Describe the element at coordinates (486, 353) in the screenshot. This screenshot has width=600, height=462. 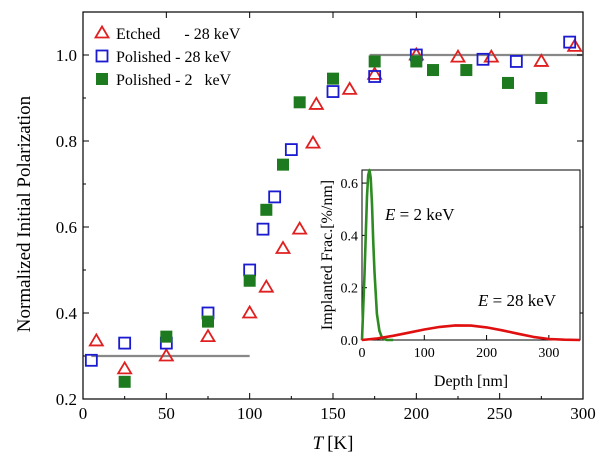
I see `inset-x-tick-label: 200` at that location.